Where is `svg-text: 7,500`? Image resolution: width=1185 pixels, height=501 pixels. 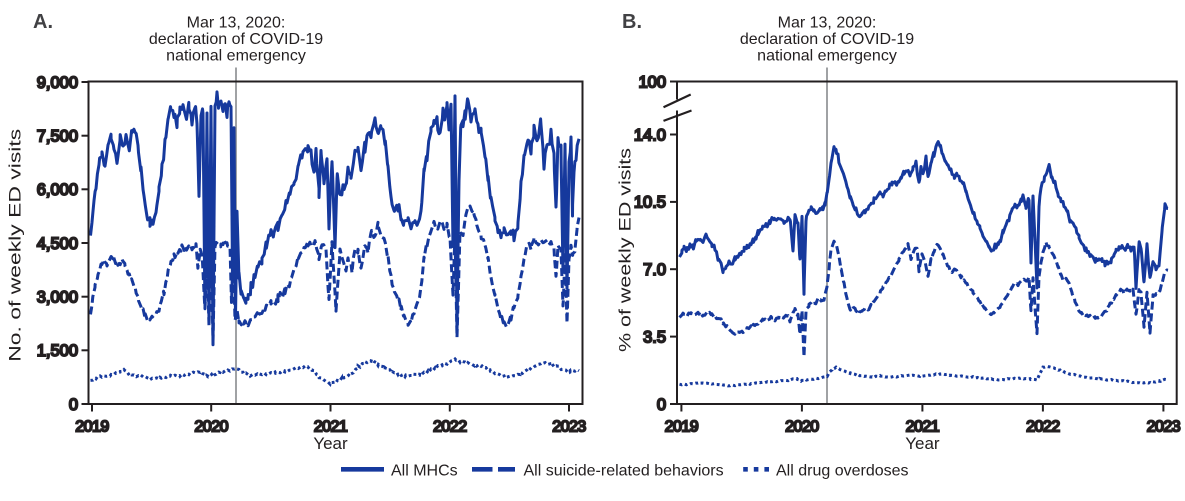
svg-text: 7,500 is located at coordinates (57, 137).